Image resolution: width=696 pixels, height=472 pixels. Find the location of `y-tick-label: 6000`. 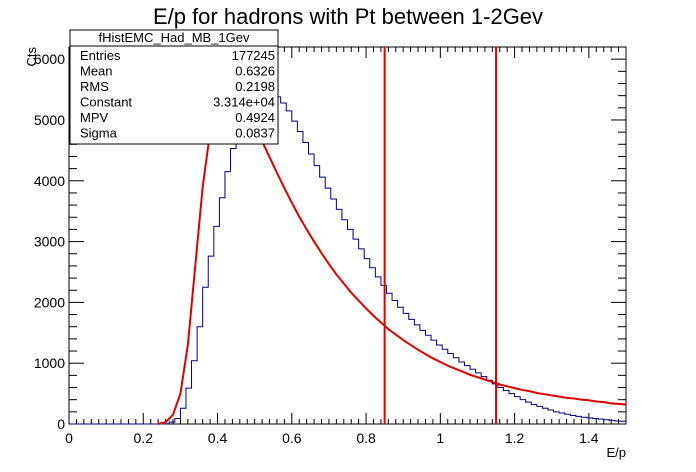

y-tick-label: 6000 is located at coordinates (49, 59).